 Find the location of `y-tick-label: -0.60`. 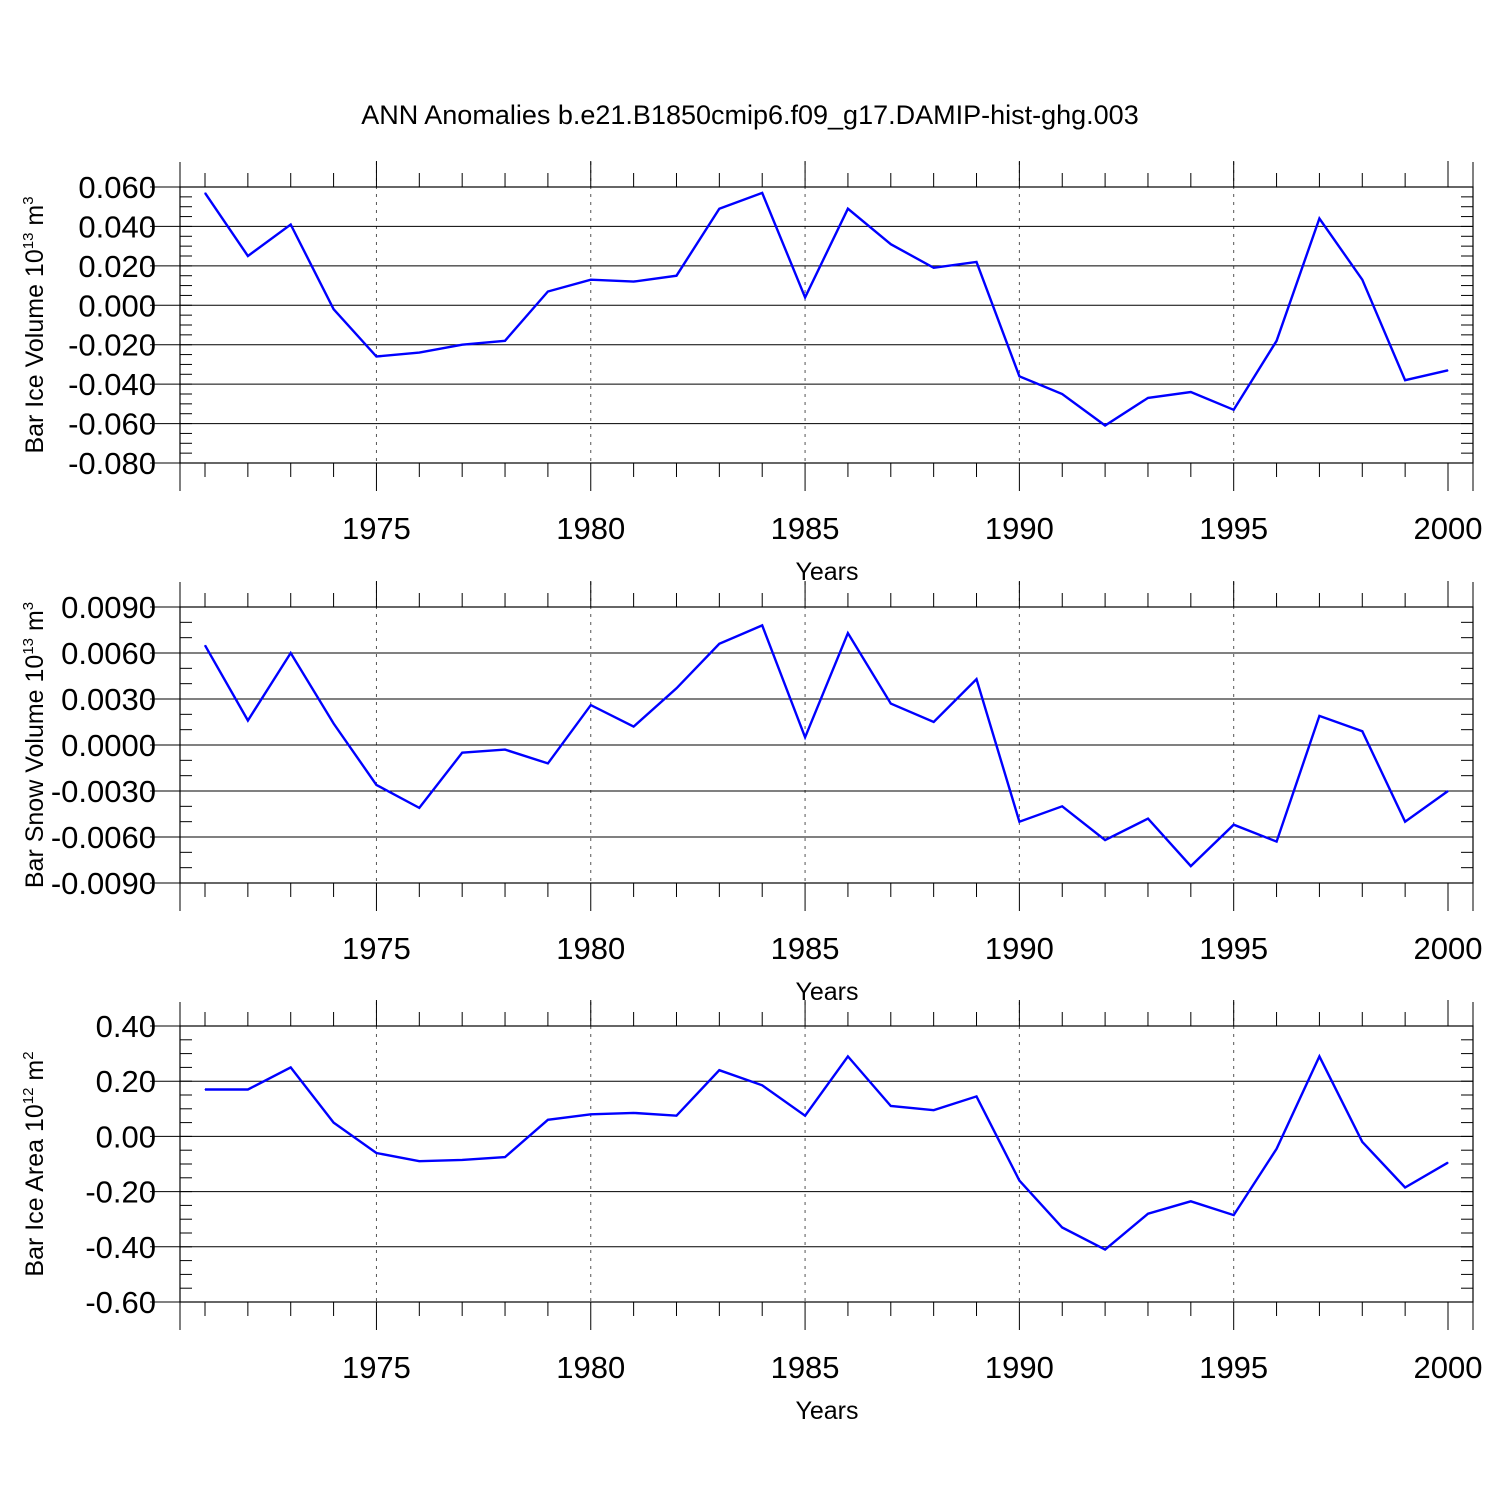

y-tick-label: -0.60 is located at coordinates (120, 1302).